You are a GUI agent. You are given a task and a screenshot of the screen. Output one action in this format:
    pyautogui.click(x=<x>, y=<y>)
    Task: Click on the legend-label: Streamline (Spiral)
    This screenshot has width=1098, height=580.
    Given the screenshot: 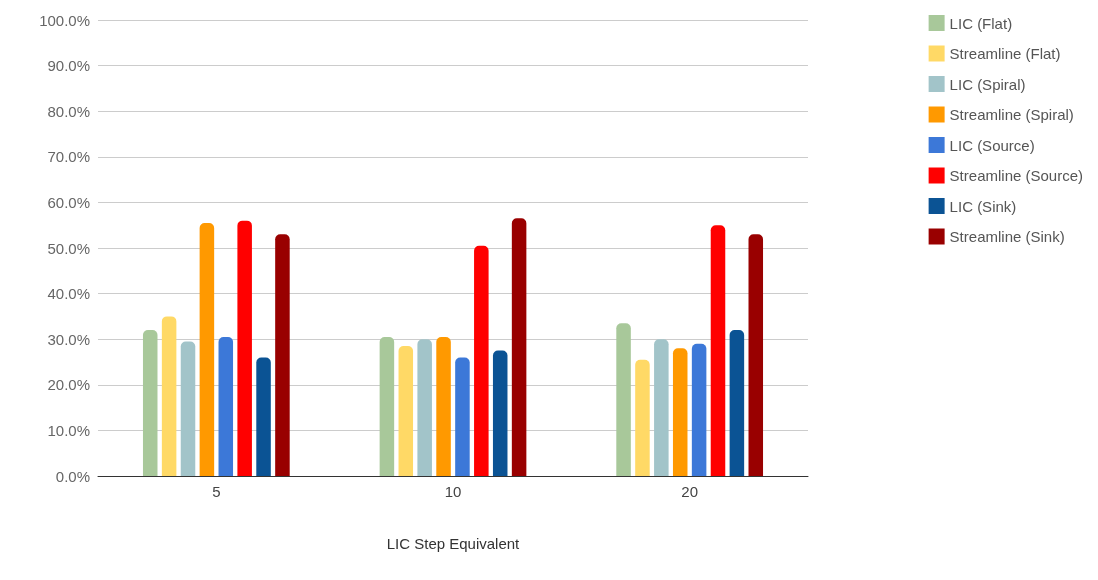 What is the action you would take?
    pyautogui.click(x=1011, y=114)
    